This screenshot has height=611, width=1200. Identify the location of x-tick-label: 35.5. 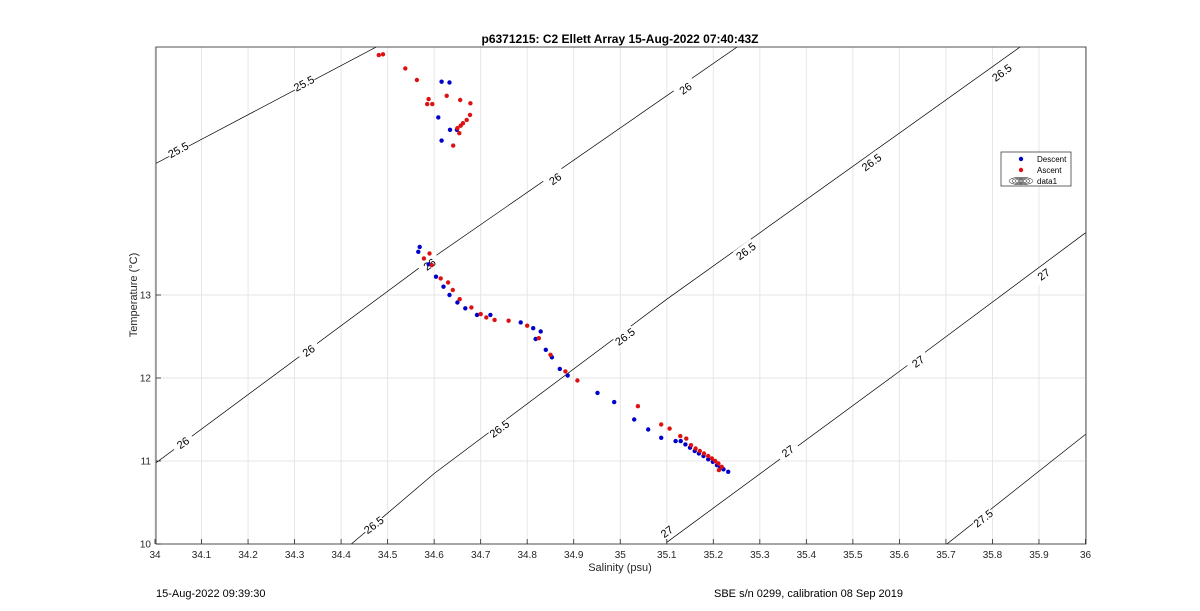
(853, 555).